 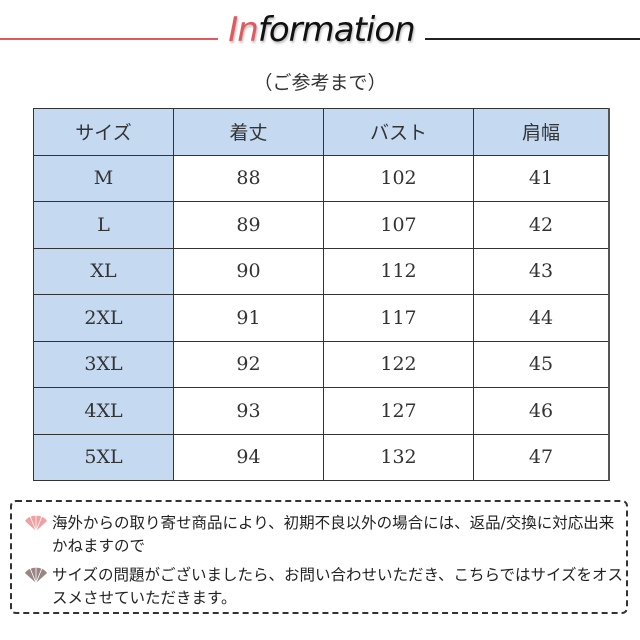 I want to click on table-row: XL 90 112 43, so click(x=321, y=271).